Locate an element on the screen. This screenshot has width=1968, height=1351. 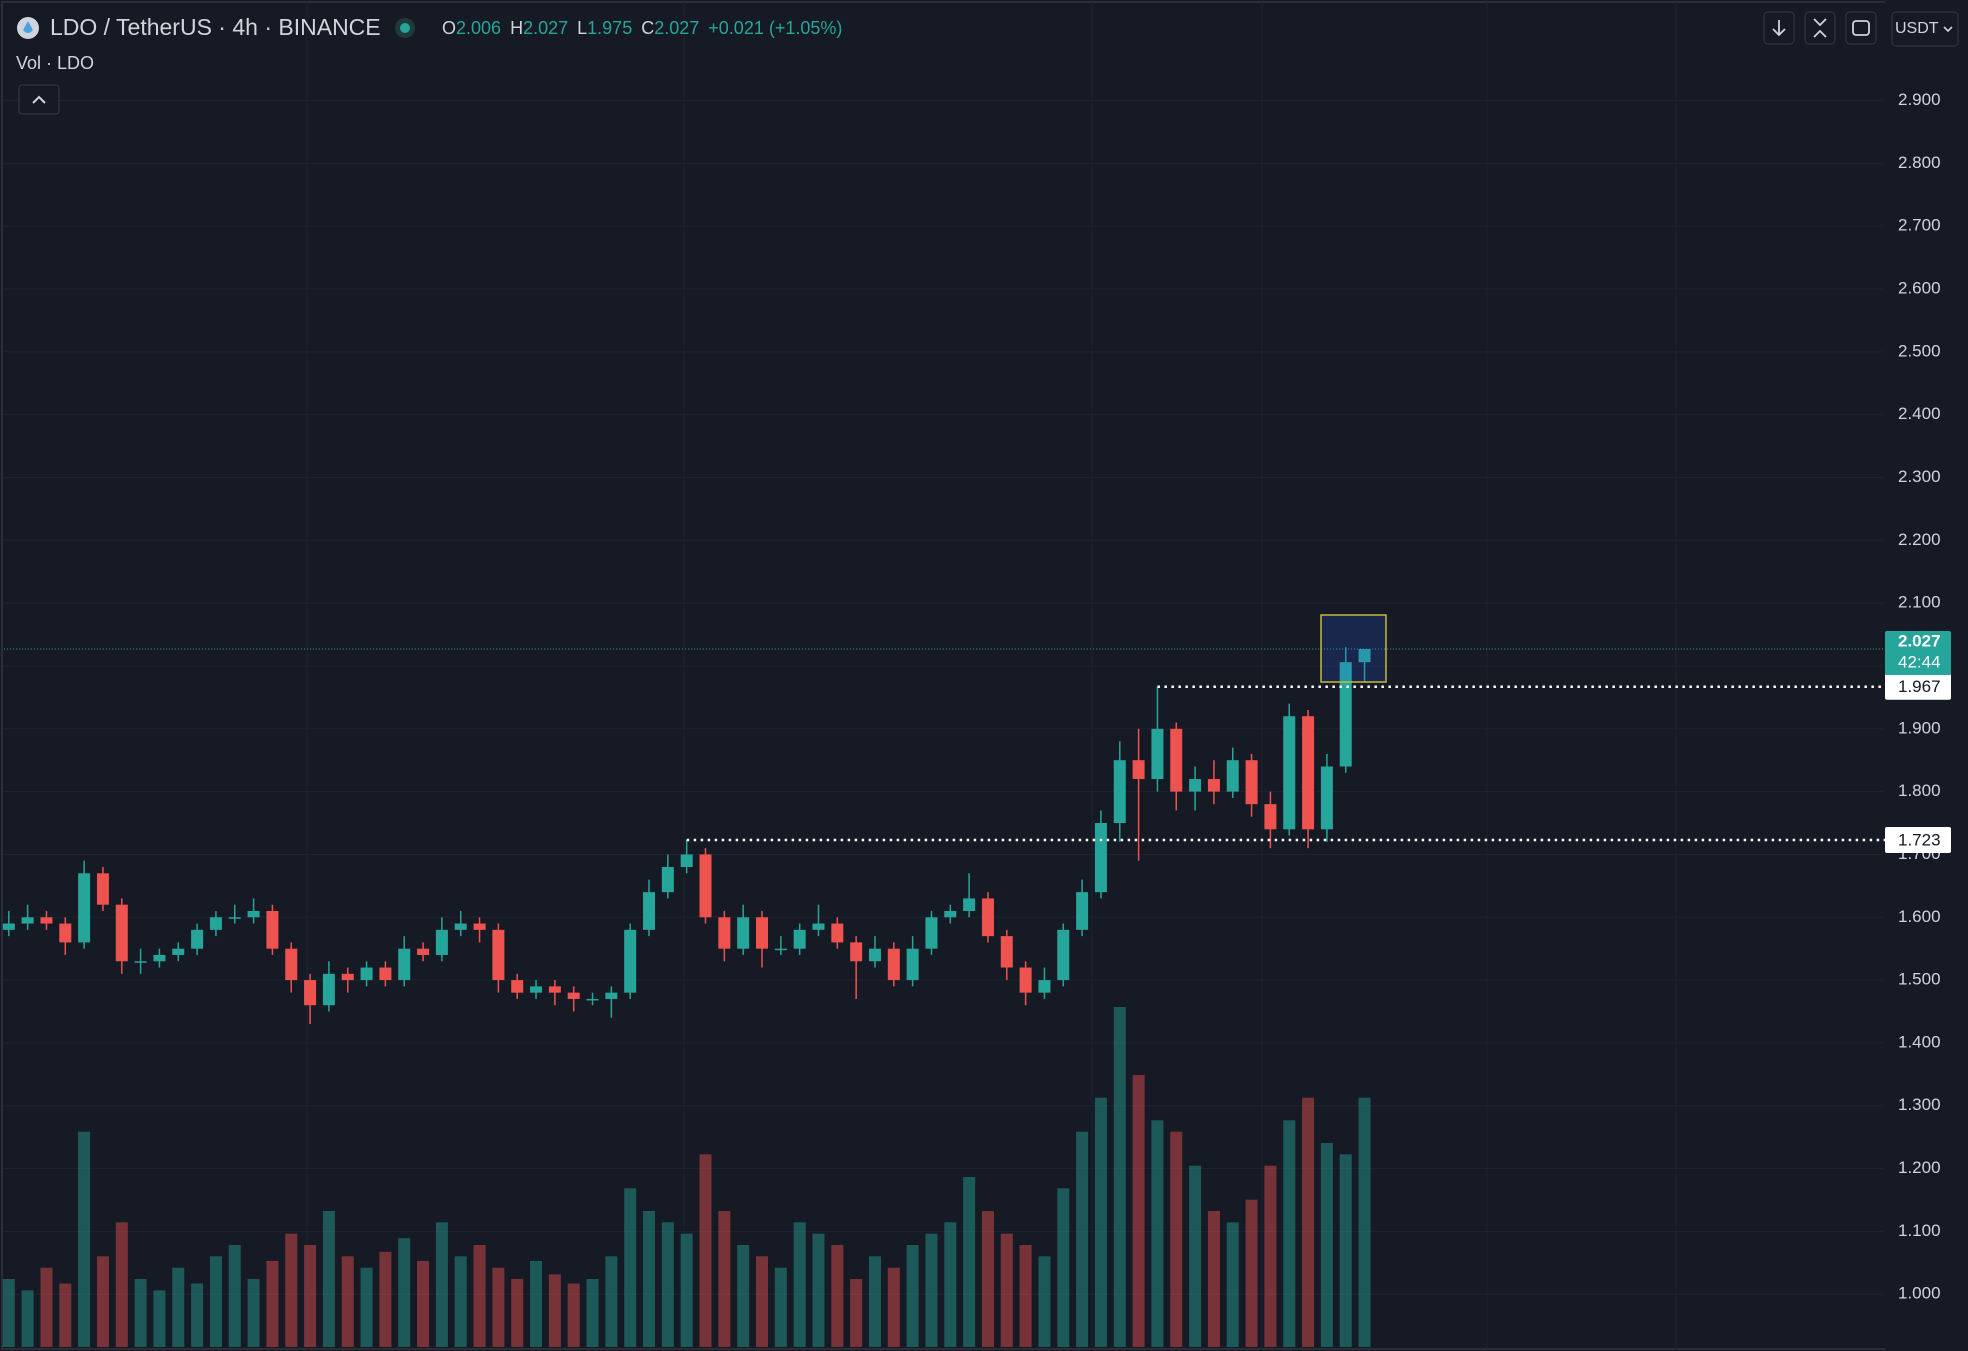
collapse-button is located at coordinates (39, 99).